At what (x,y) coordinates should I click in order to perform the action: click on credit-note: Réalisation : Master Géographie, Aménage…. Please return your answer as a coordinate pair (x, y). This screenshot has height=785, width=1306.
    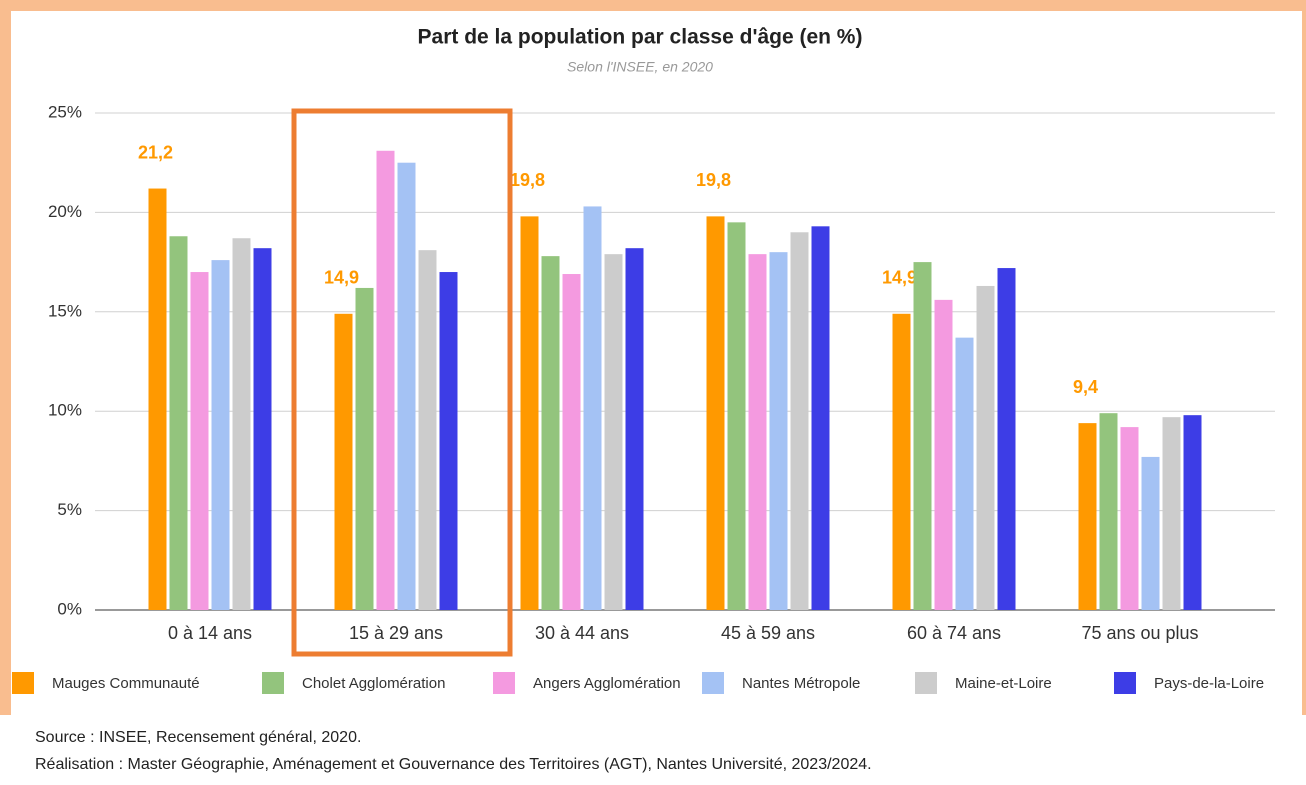
    Looking at the image, I should click on (453, 764).